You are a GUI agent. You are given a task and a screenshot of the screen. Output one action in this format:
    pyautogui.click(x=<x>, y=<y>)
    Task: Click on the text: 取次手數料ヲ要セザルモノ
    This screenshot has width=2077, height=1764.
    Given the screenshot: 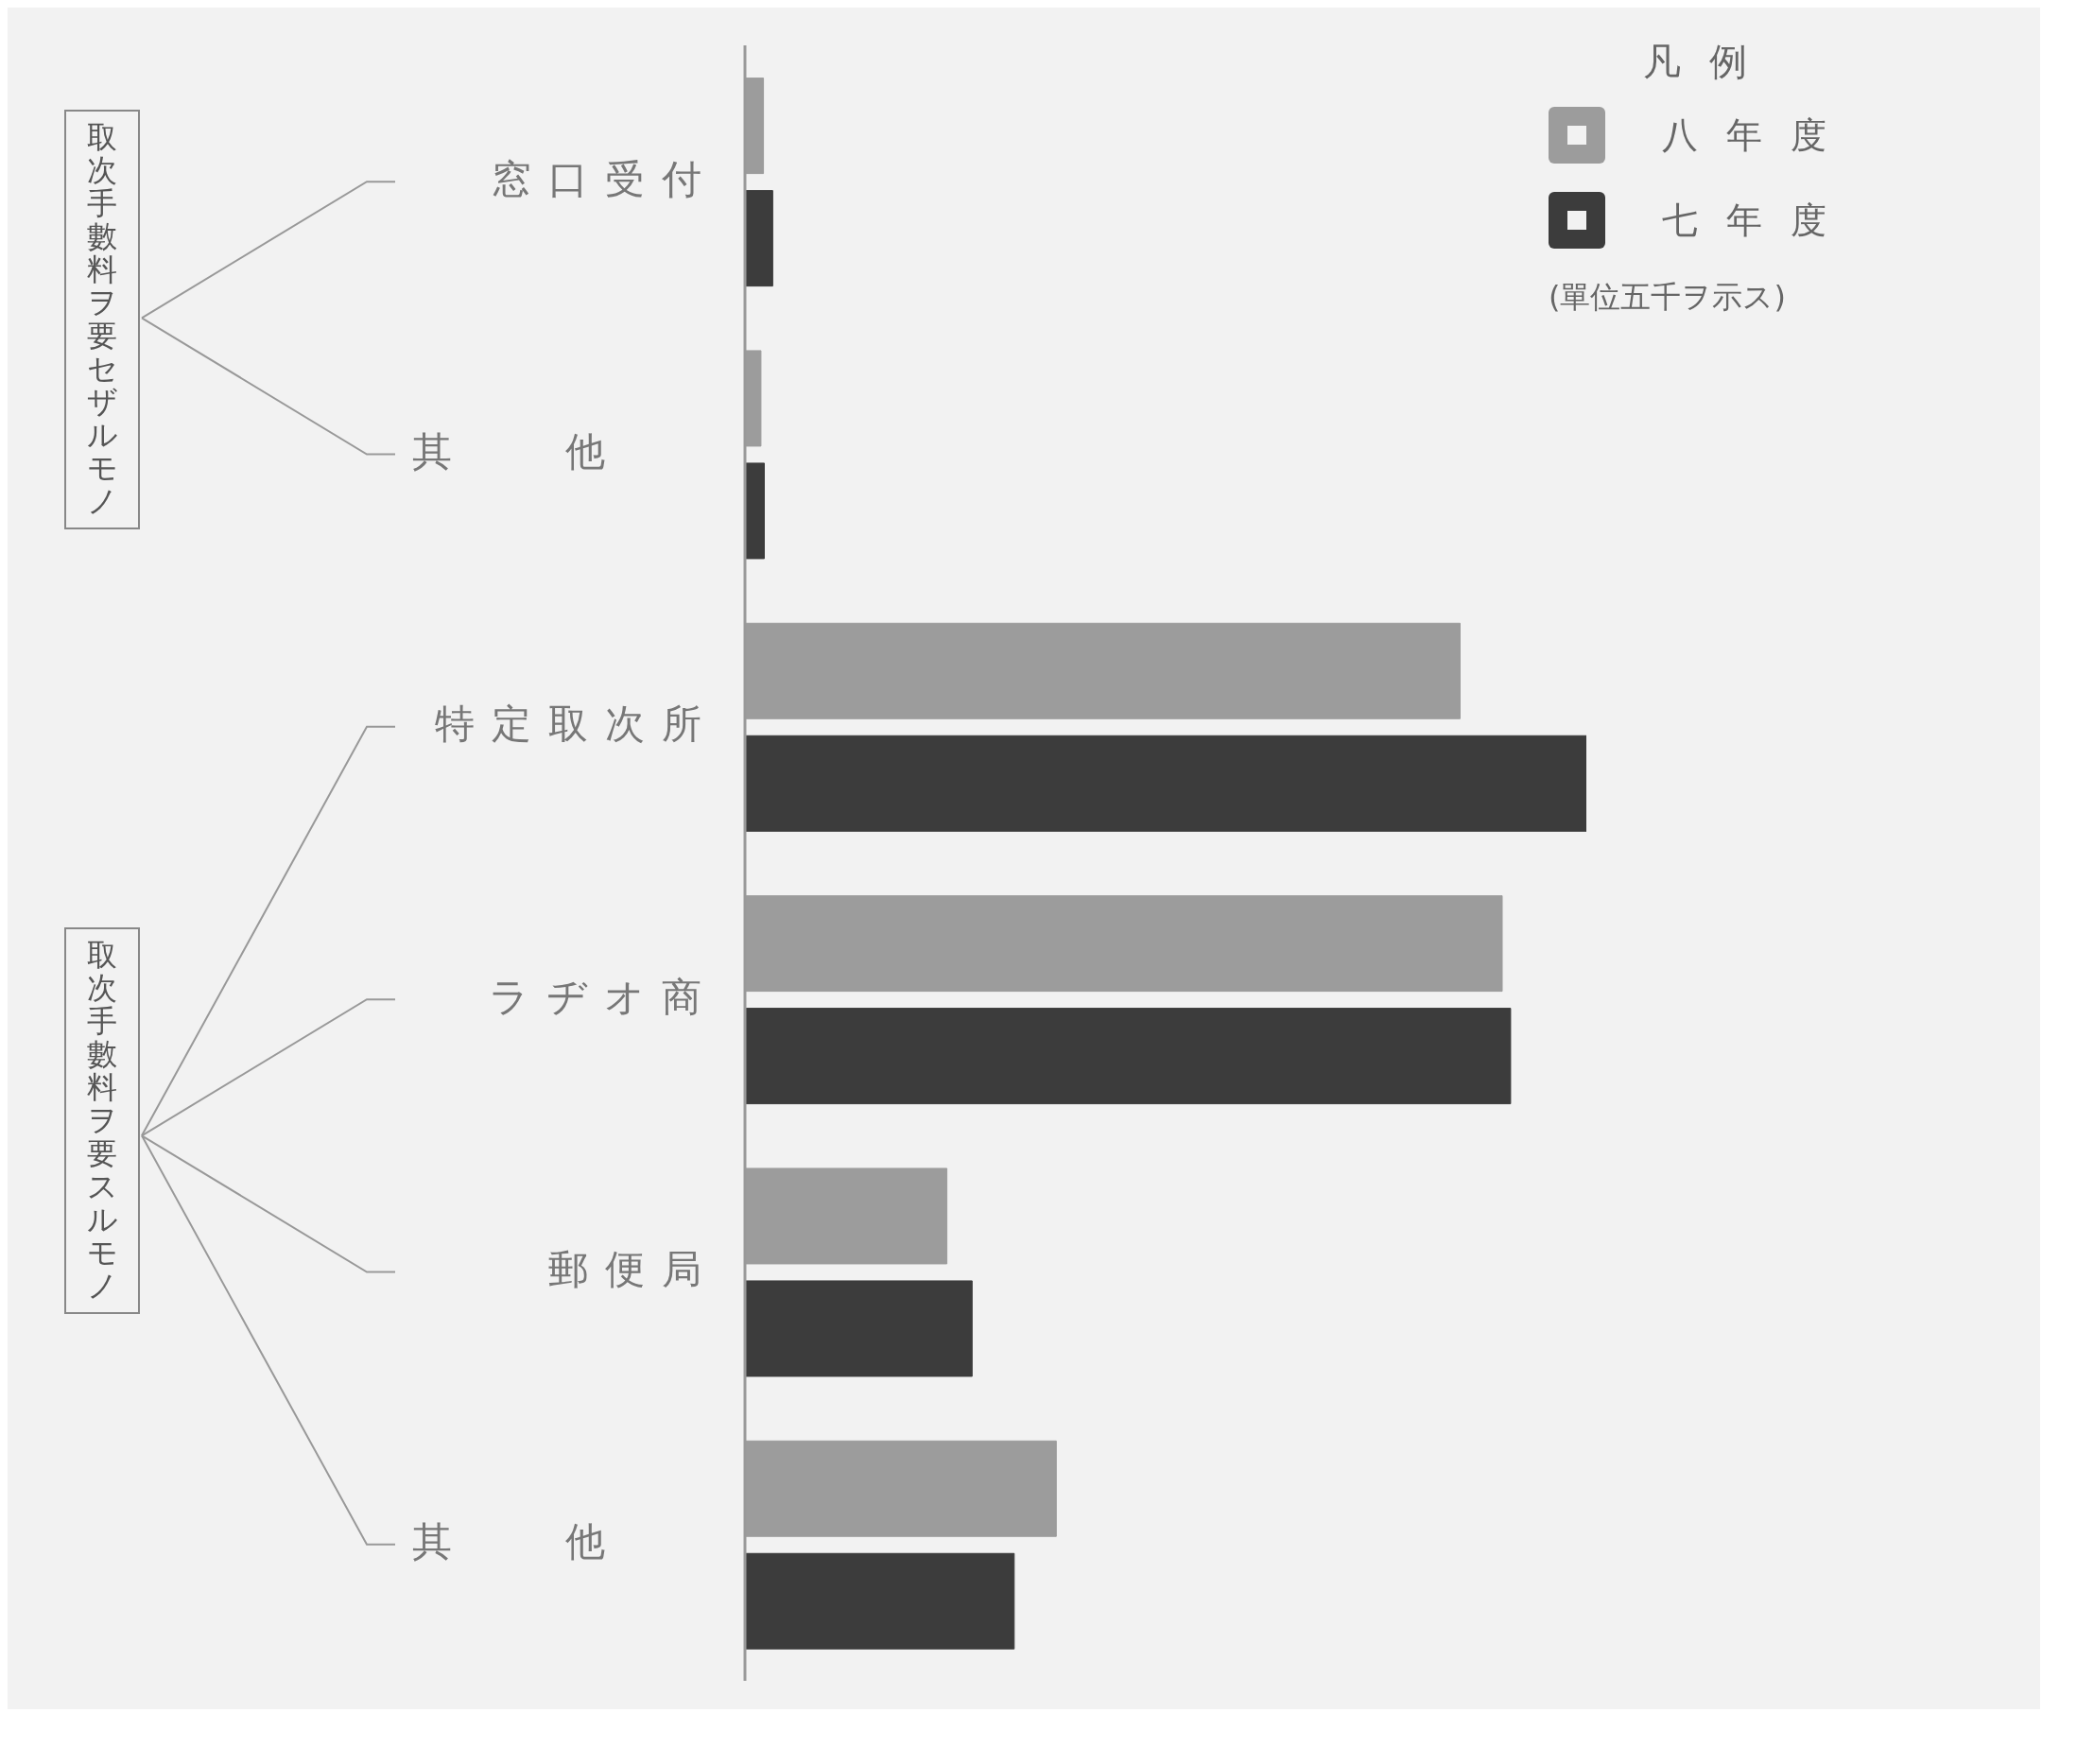 What is the action you would take?
    pyautogui.click(x=102, y=319)
    